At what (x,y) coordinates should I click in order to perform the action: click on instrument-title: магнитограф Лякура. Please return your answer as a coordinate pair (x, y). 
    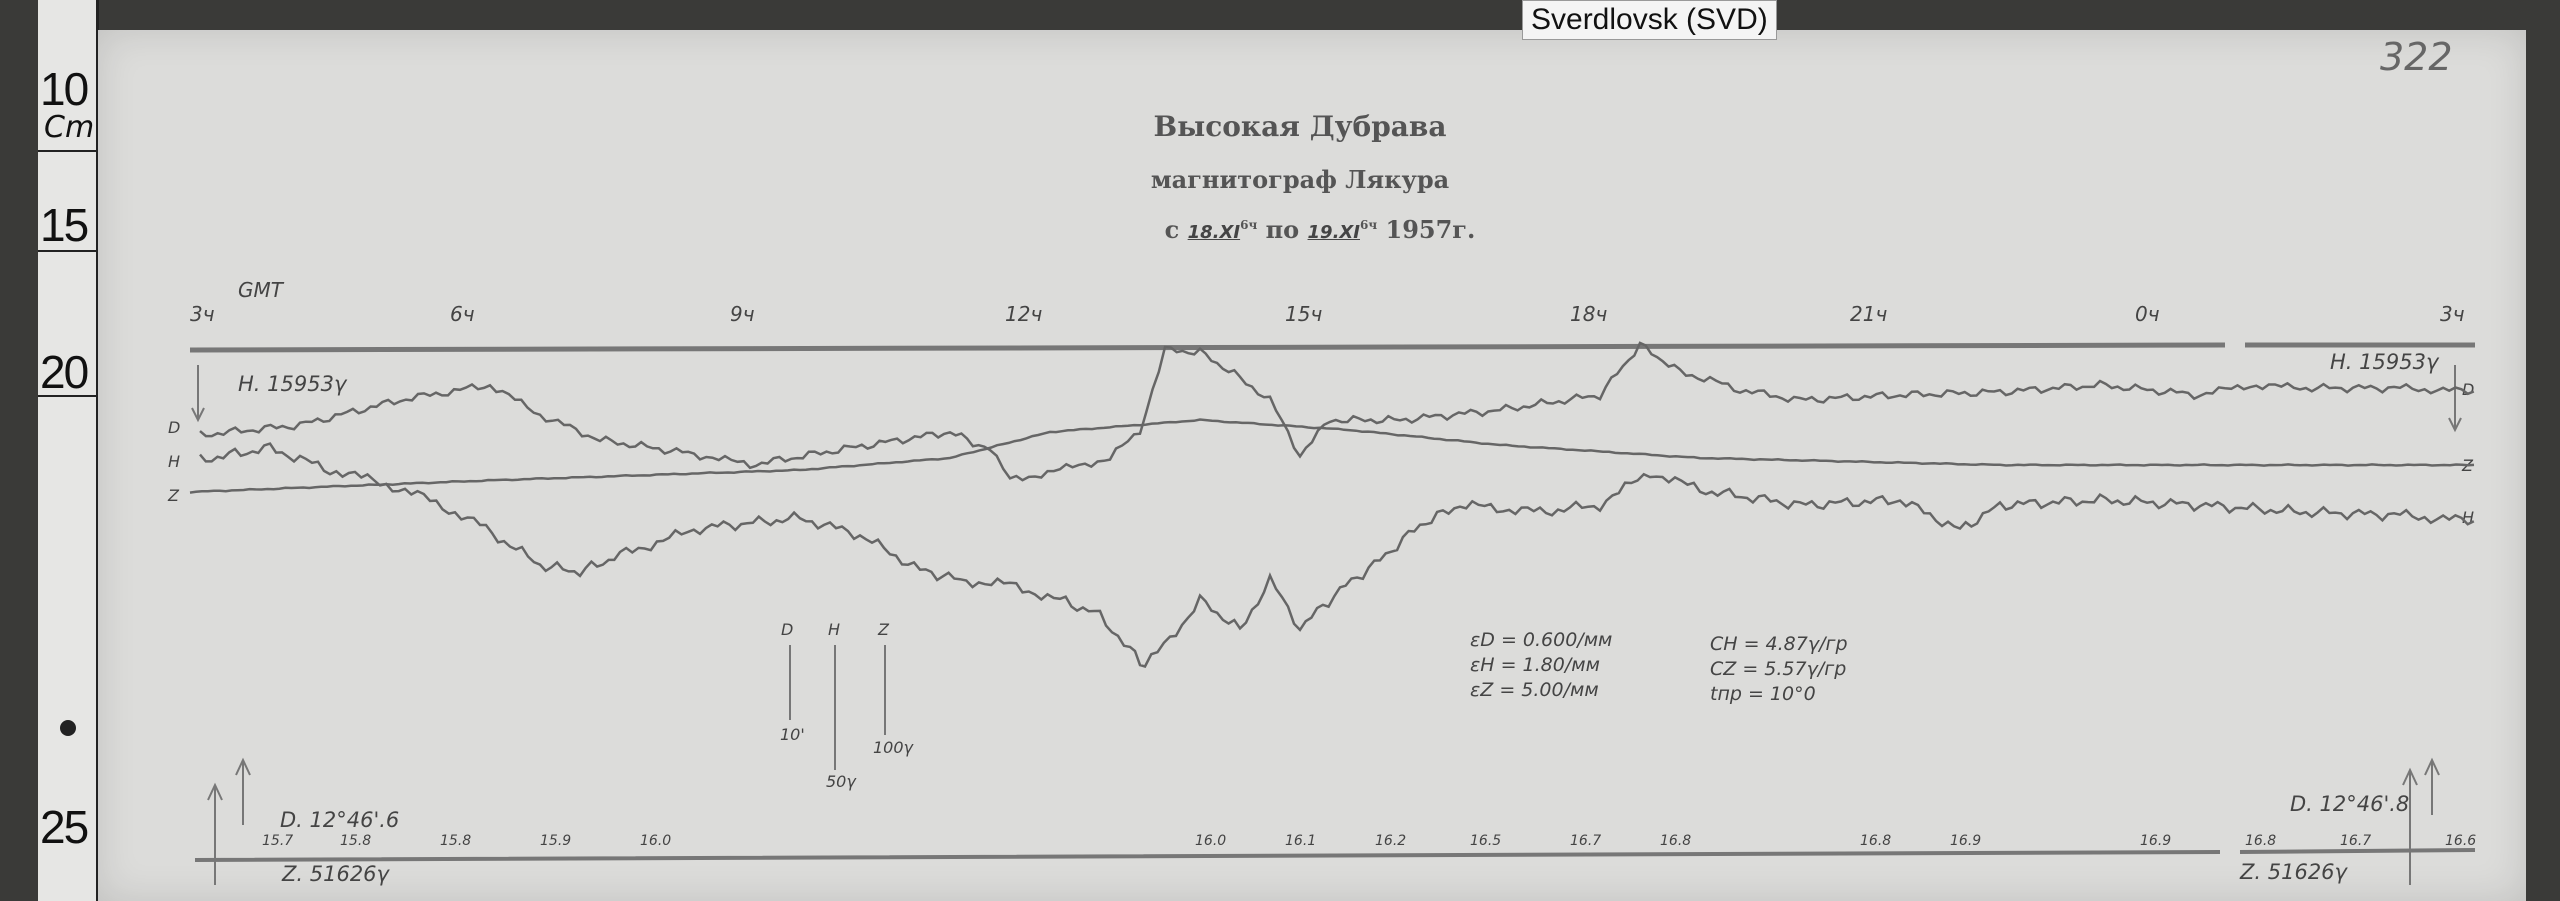
    Looking at the image, I should click on (1300, 179).